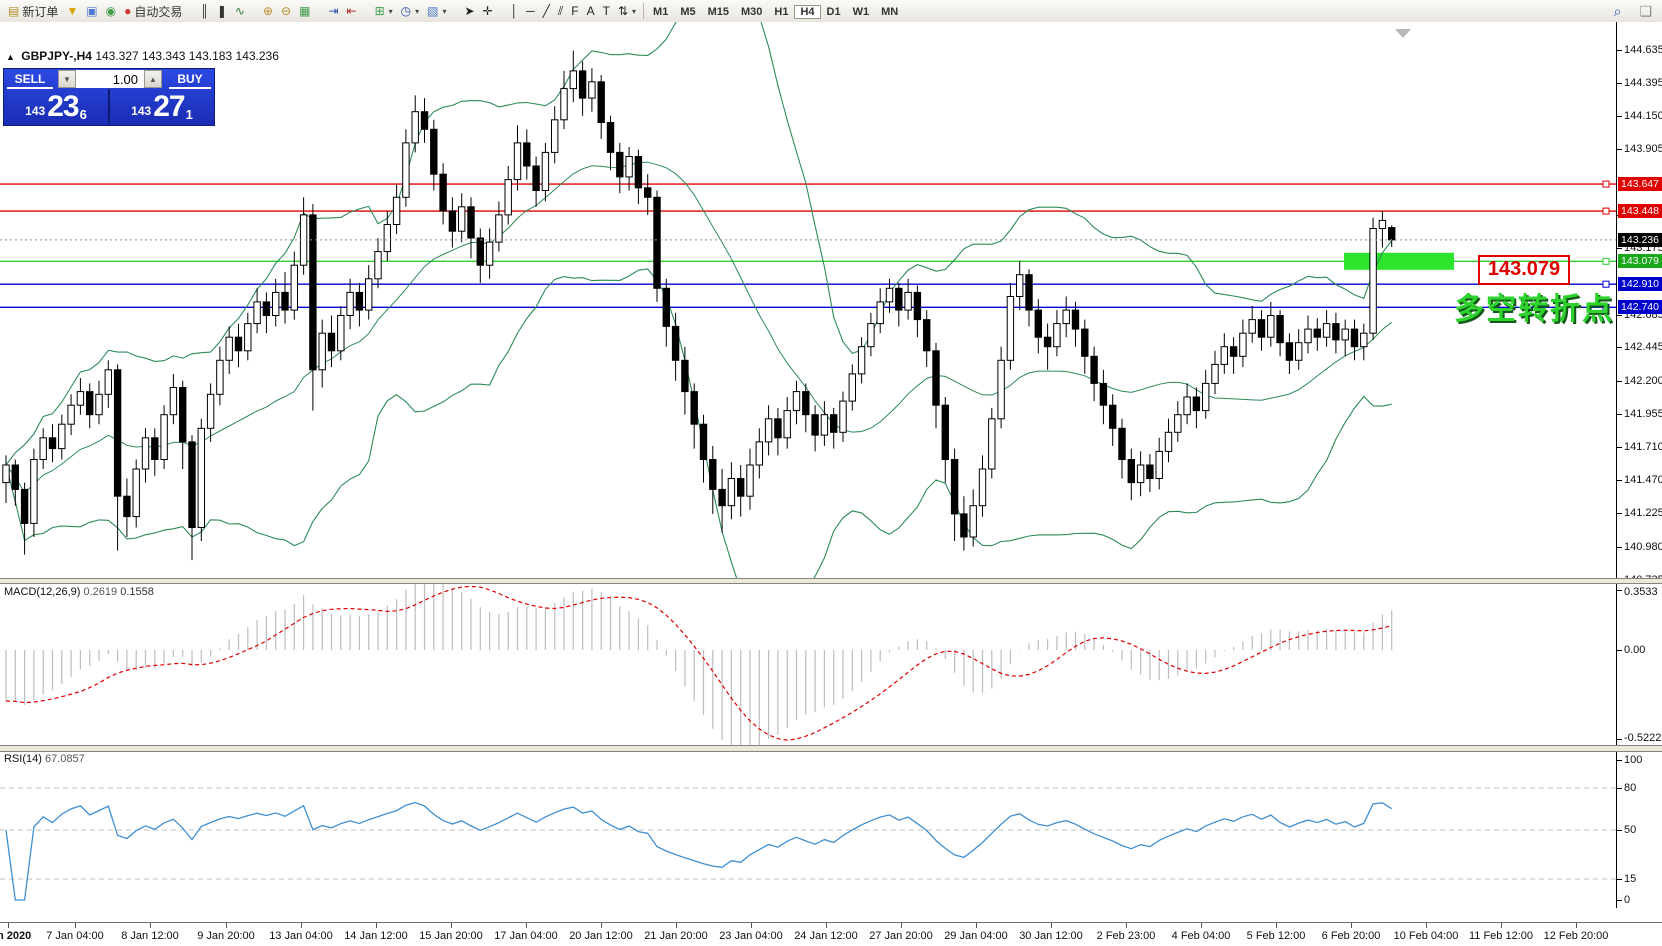 The image size is (1662, 946). What do you see at coordinates (158, 11) in the screenshot?
I see `autotrade-button-label: 自动交易` at bounding box center [158, 11].